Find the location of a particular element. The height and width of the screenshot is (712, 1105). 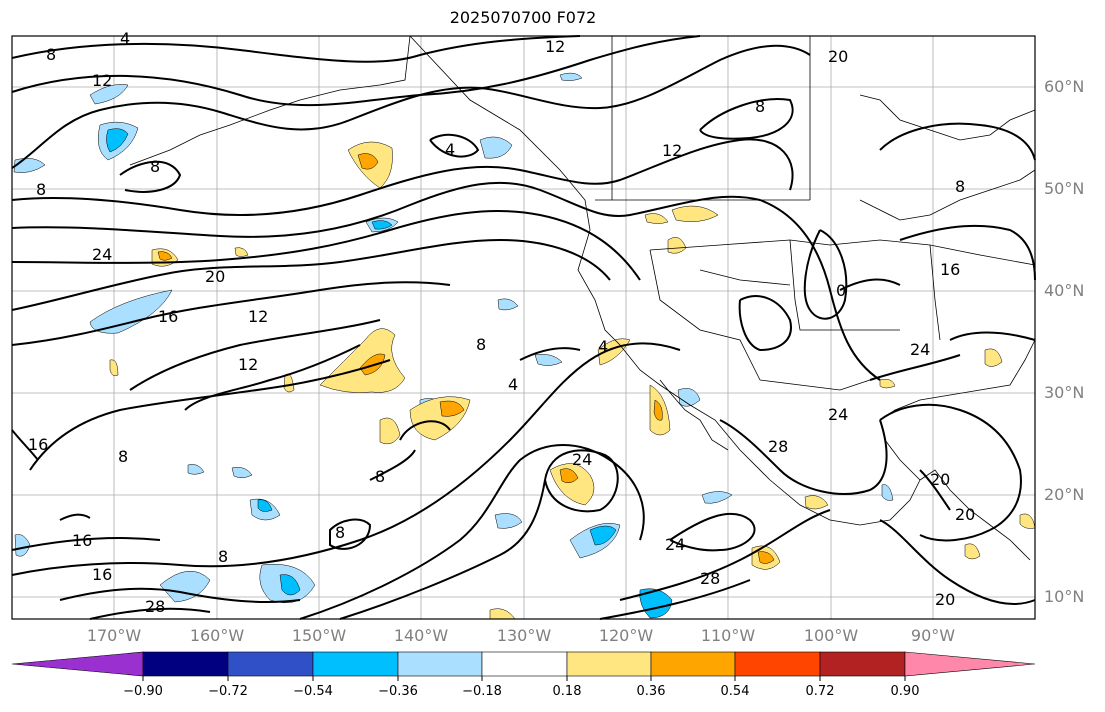

colorbar-tick-label: −0.72 is located at coordinates (228, 691).